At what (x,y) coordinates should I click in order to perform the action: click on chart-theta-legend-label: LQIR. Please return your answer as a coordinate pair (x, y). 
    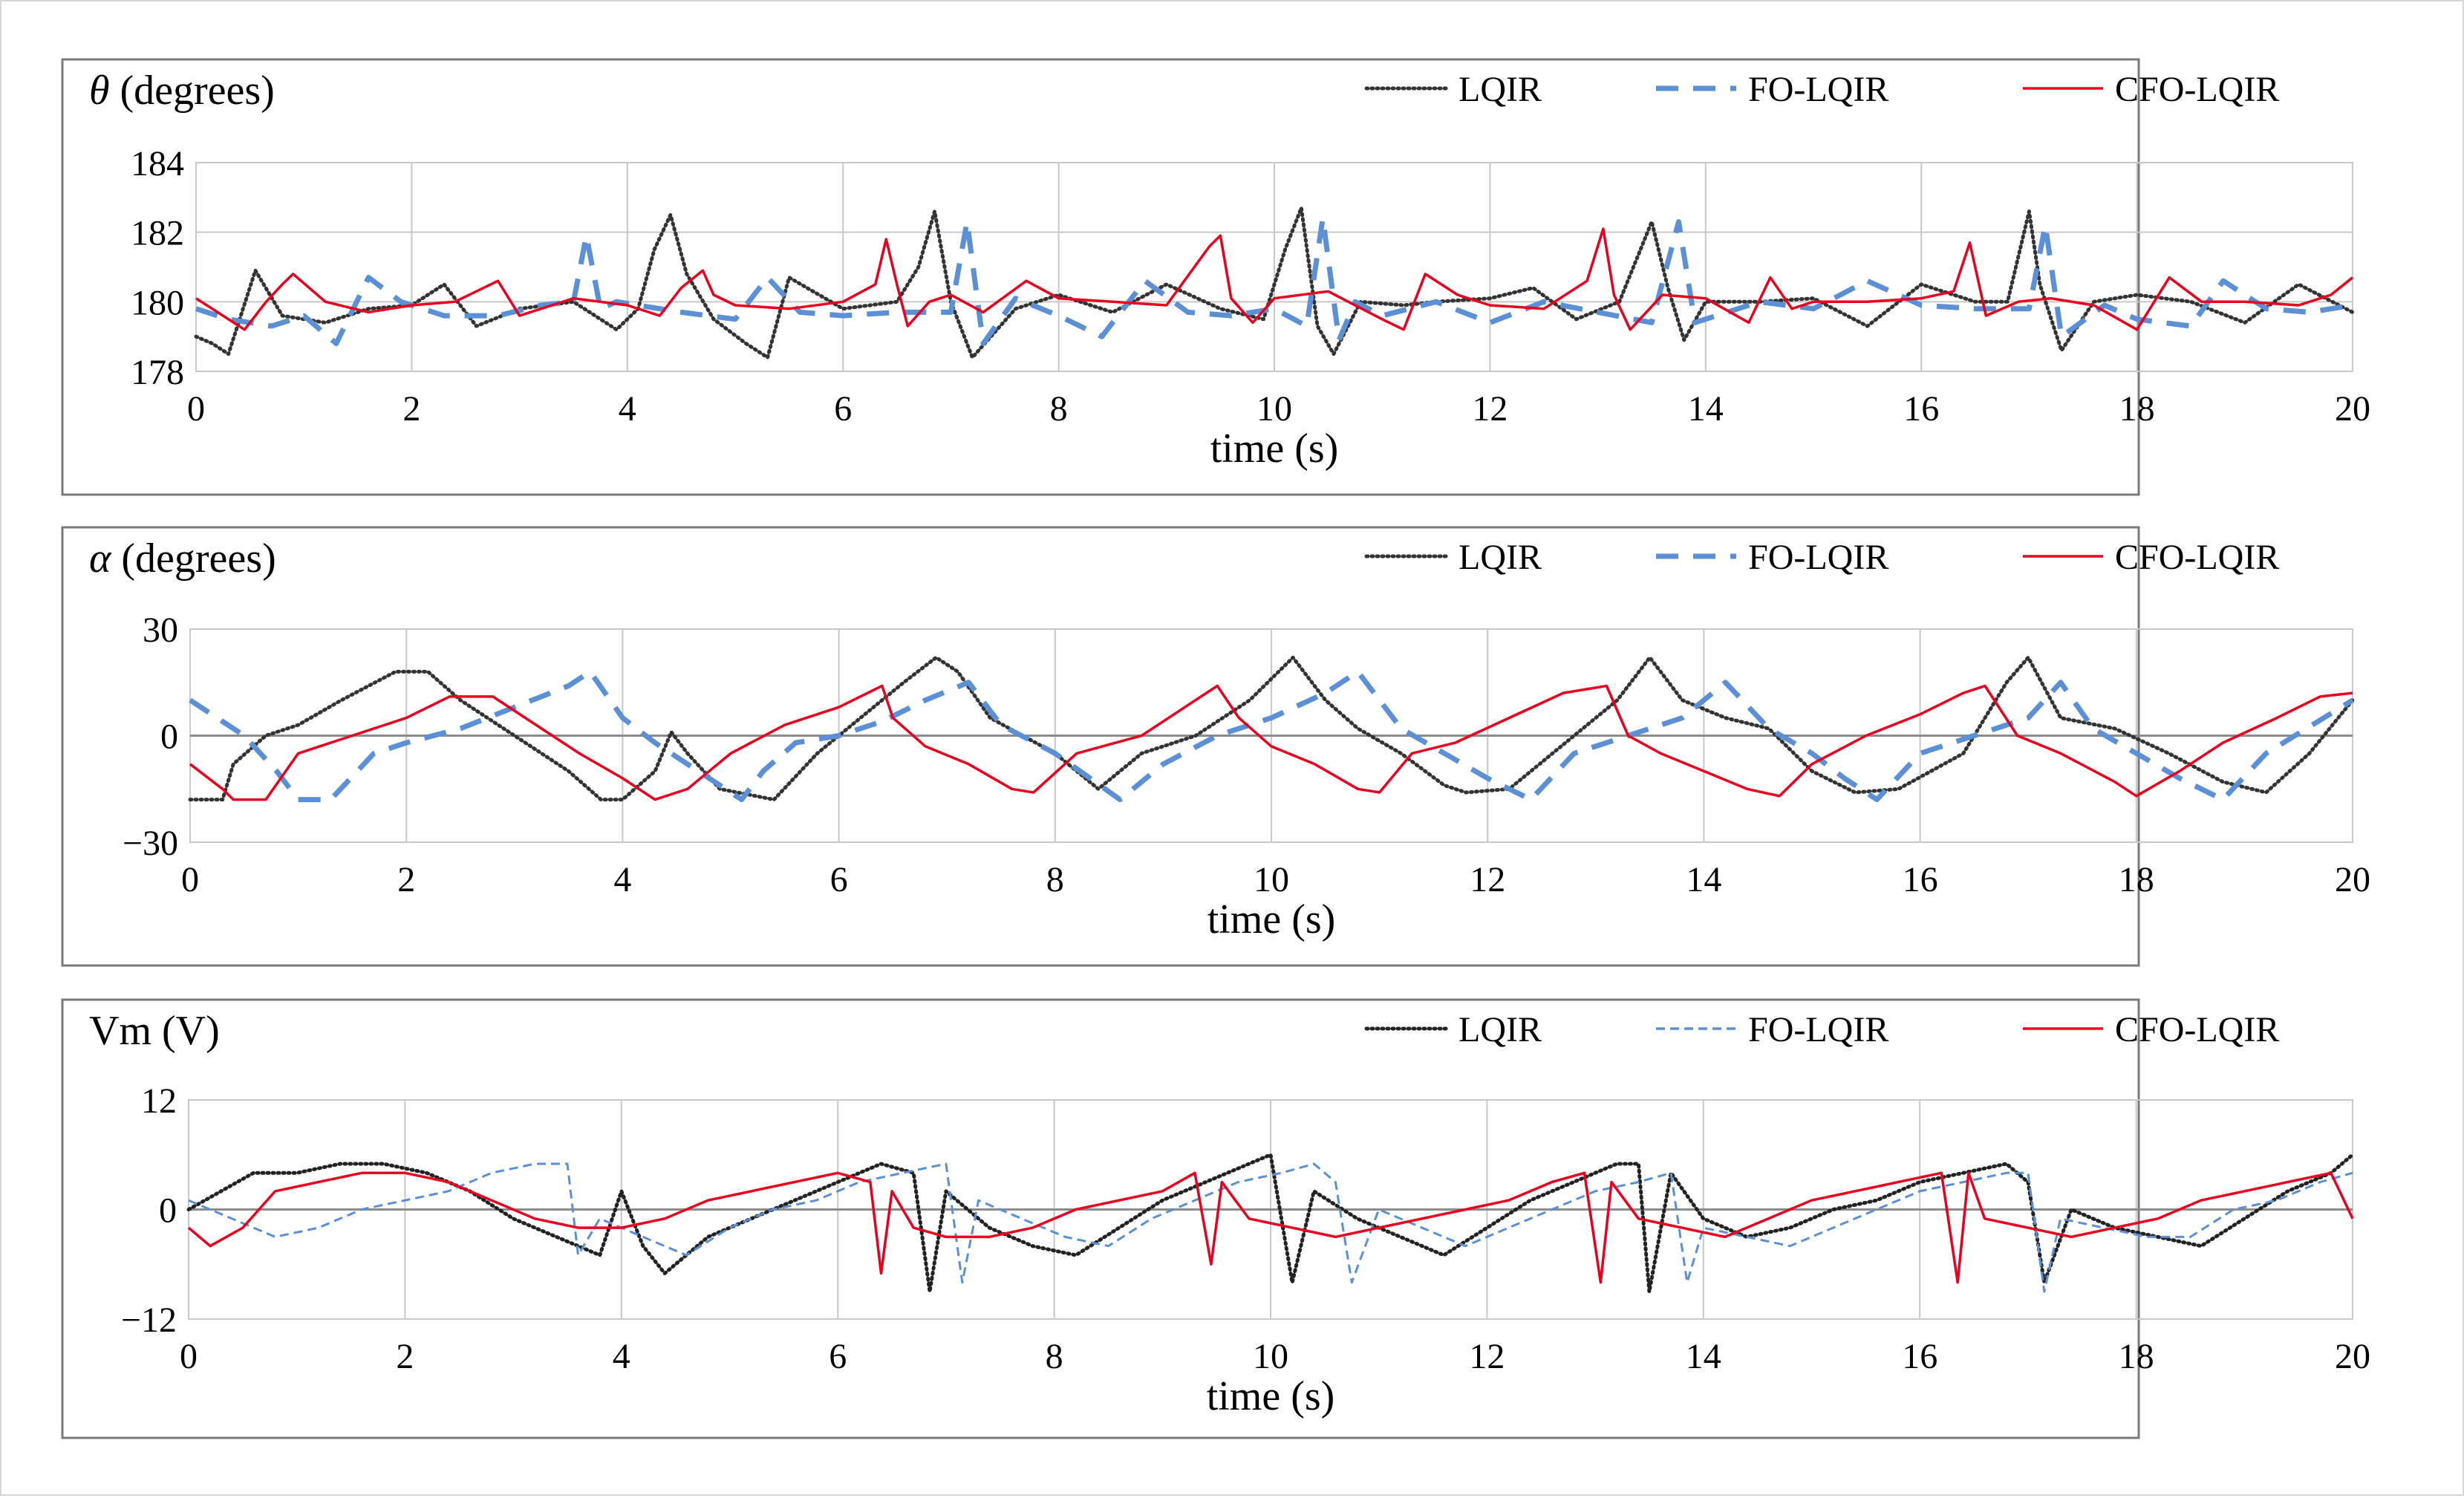
    Looking at the image, I should click on (1500, 89).